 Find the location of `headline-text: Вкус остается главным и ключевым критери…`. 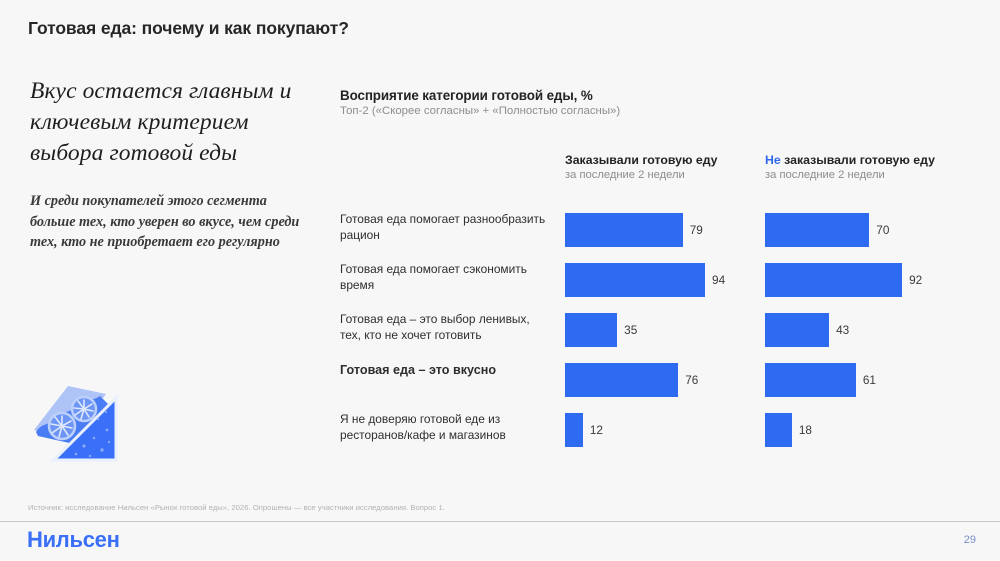

headline-text: Вкус остается главным и ключевым критери… is located at coordinates (161, 122).